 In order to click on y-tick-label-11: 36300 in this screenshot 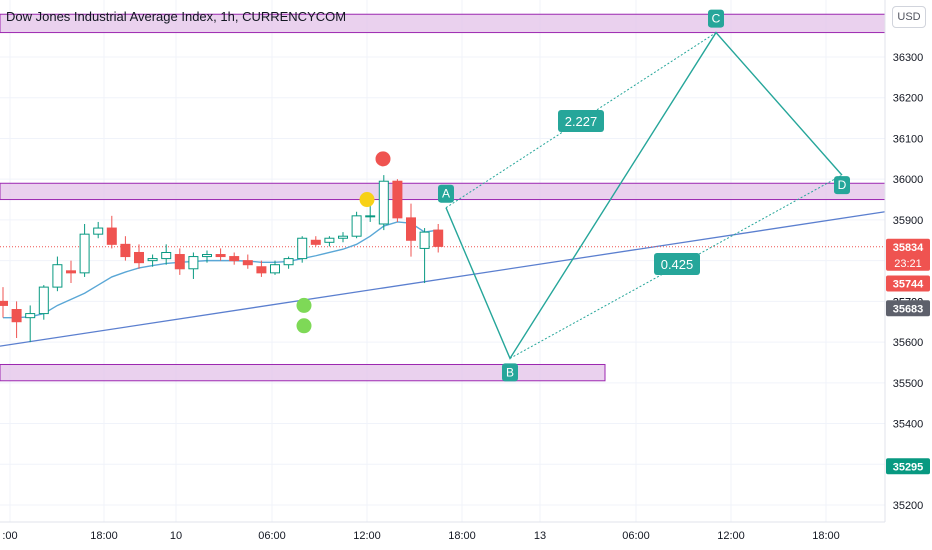, I will do `click(908, 58)`.